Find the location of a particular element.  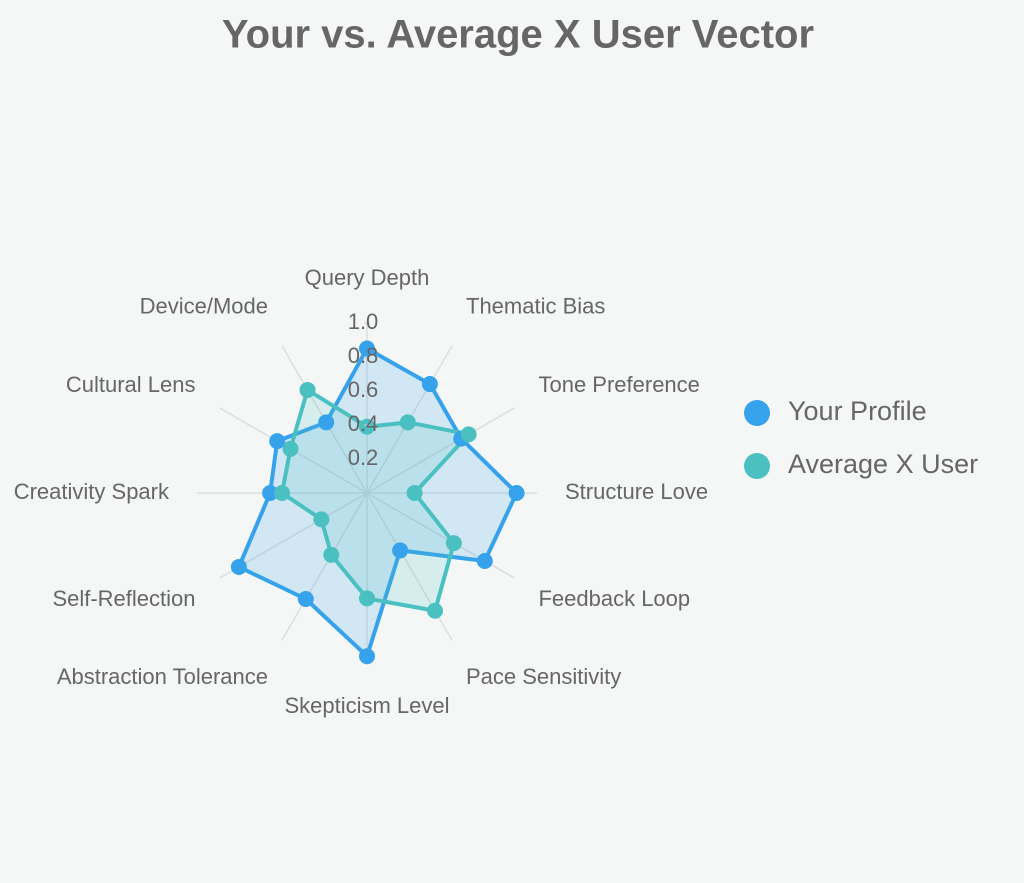

category-label: Self-Reflection is located at coordinates (123, 598).